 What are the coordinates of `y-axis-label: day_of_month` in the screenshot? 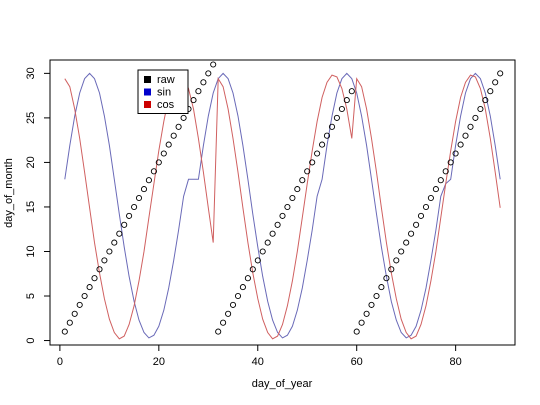 It's located at (9, 193).